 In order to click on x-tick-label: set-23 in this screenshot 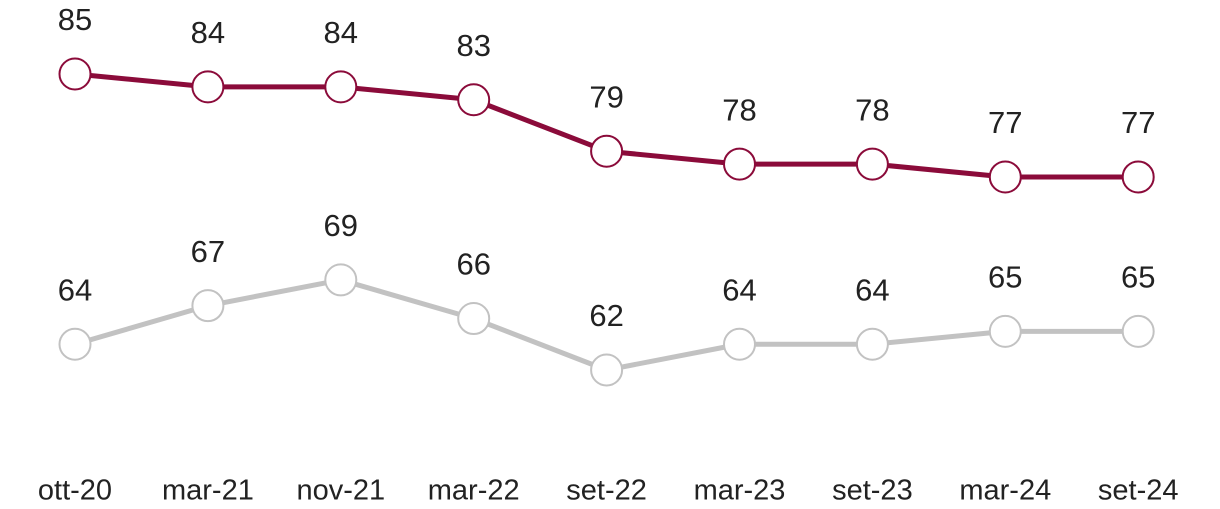, I will do `click(872, 491)`.